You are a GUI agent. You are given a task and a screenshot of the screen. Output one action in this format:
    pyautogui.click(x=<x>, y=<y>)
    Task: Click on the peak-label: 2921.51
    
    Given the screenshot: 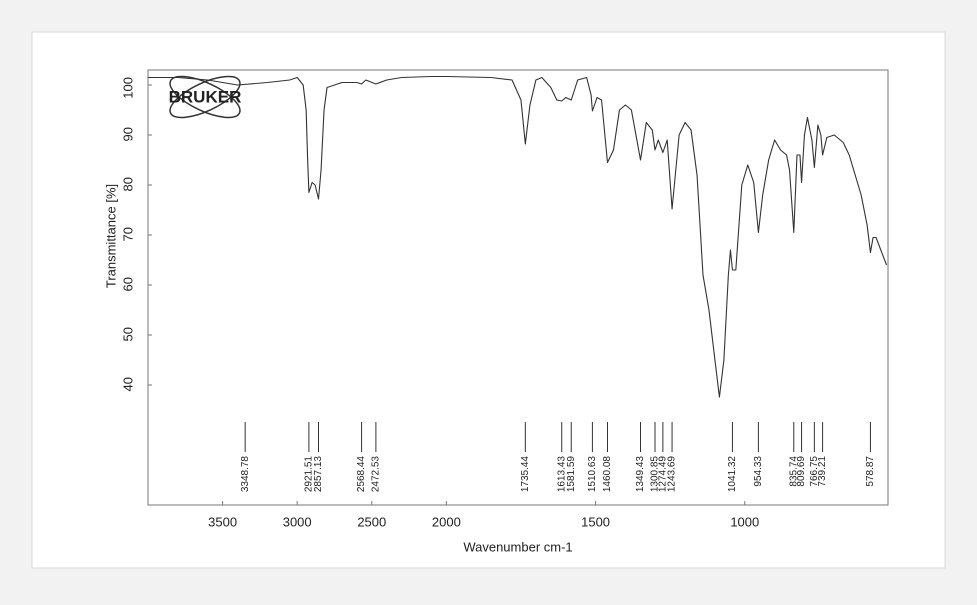 What is the action you would take?
    pyautogui.click(x=309, y=474)
    